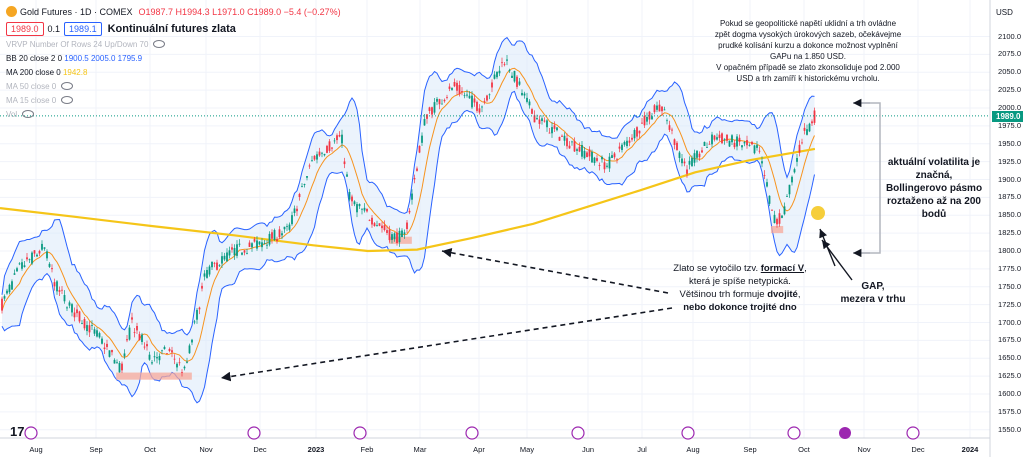  I want to click on highlight-zone, so click(777, 229).